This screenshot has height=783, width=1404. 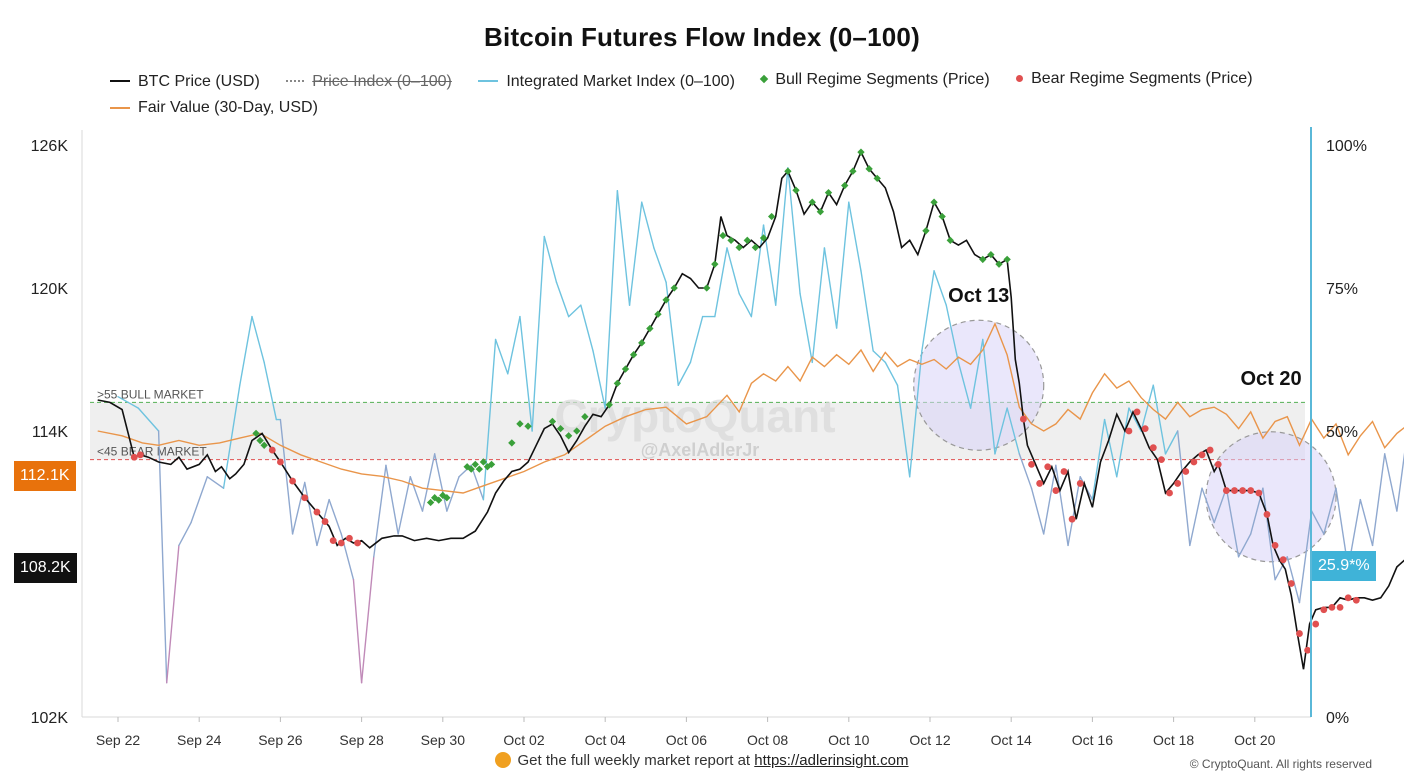 What do you see at coordinates (1092, 740) in the screenshot?
I see `x-tick-label: Oct 16` at bounding box center [1092, 740].